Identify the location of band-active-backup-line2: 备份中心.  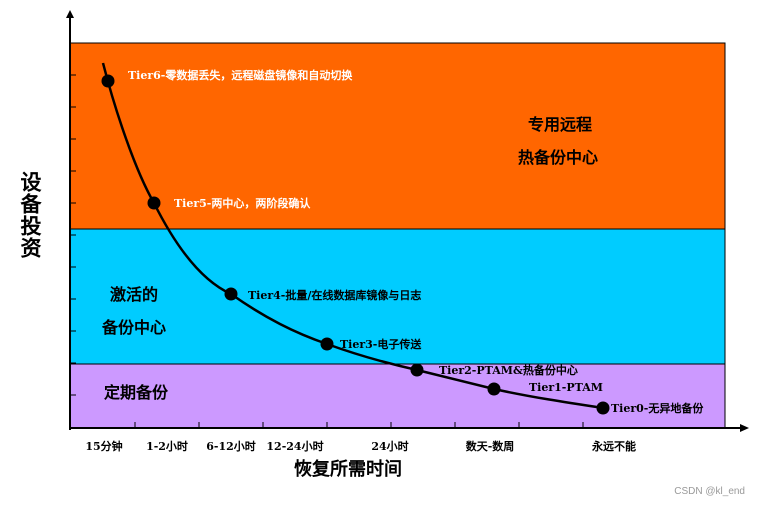
(133, 327).